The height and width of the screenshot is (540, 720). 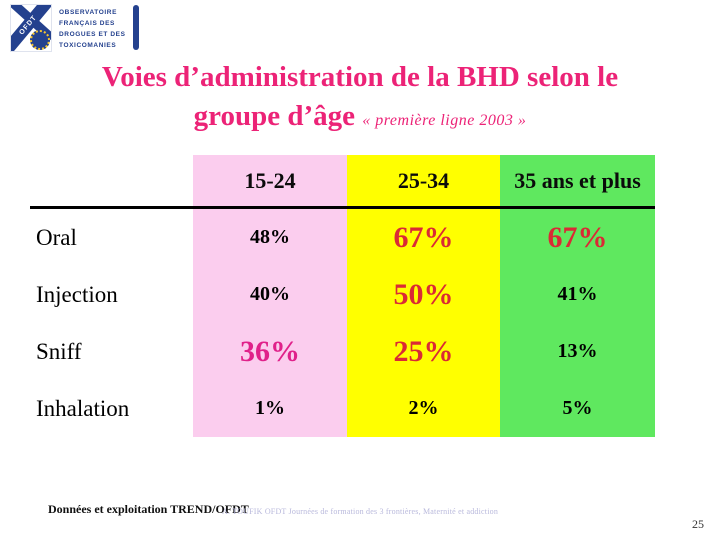 I want to click on logo-vertical-bar, so click(x=135, y=27).